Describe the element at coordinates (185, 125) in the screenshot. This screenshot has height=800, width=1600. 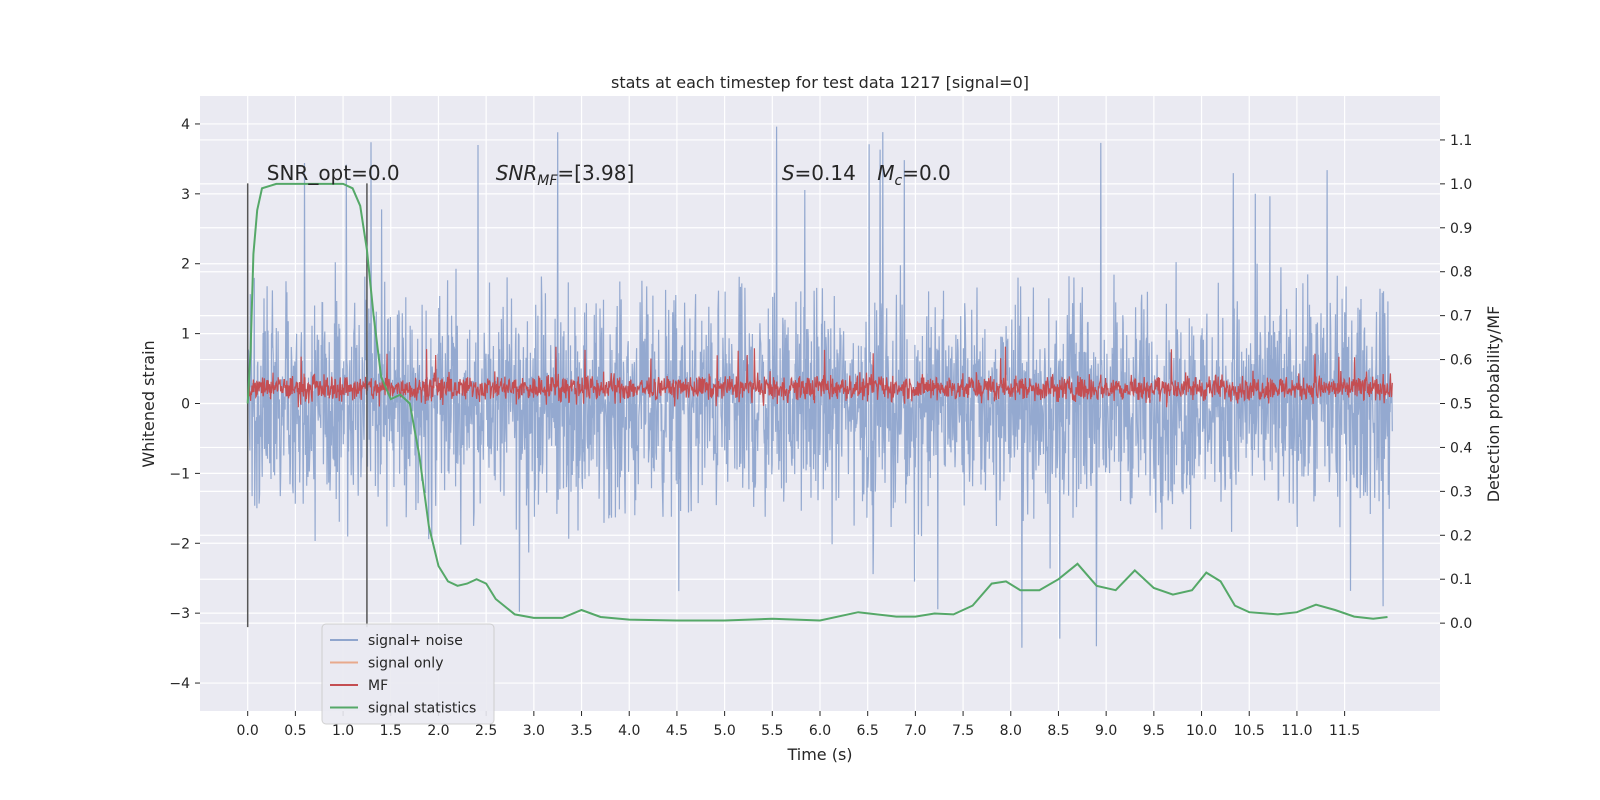
I see `y-left-tick-label: 4` at that location.